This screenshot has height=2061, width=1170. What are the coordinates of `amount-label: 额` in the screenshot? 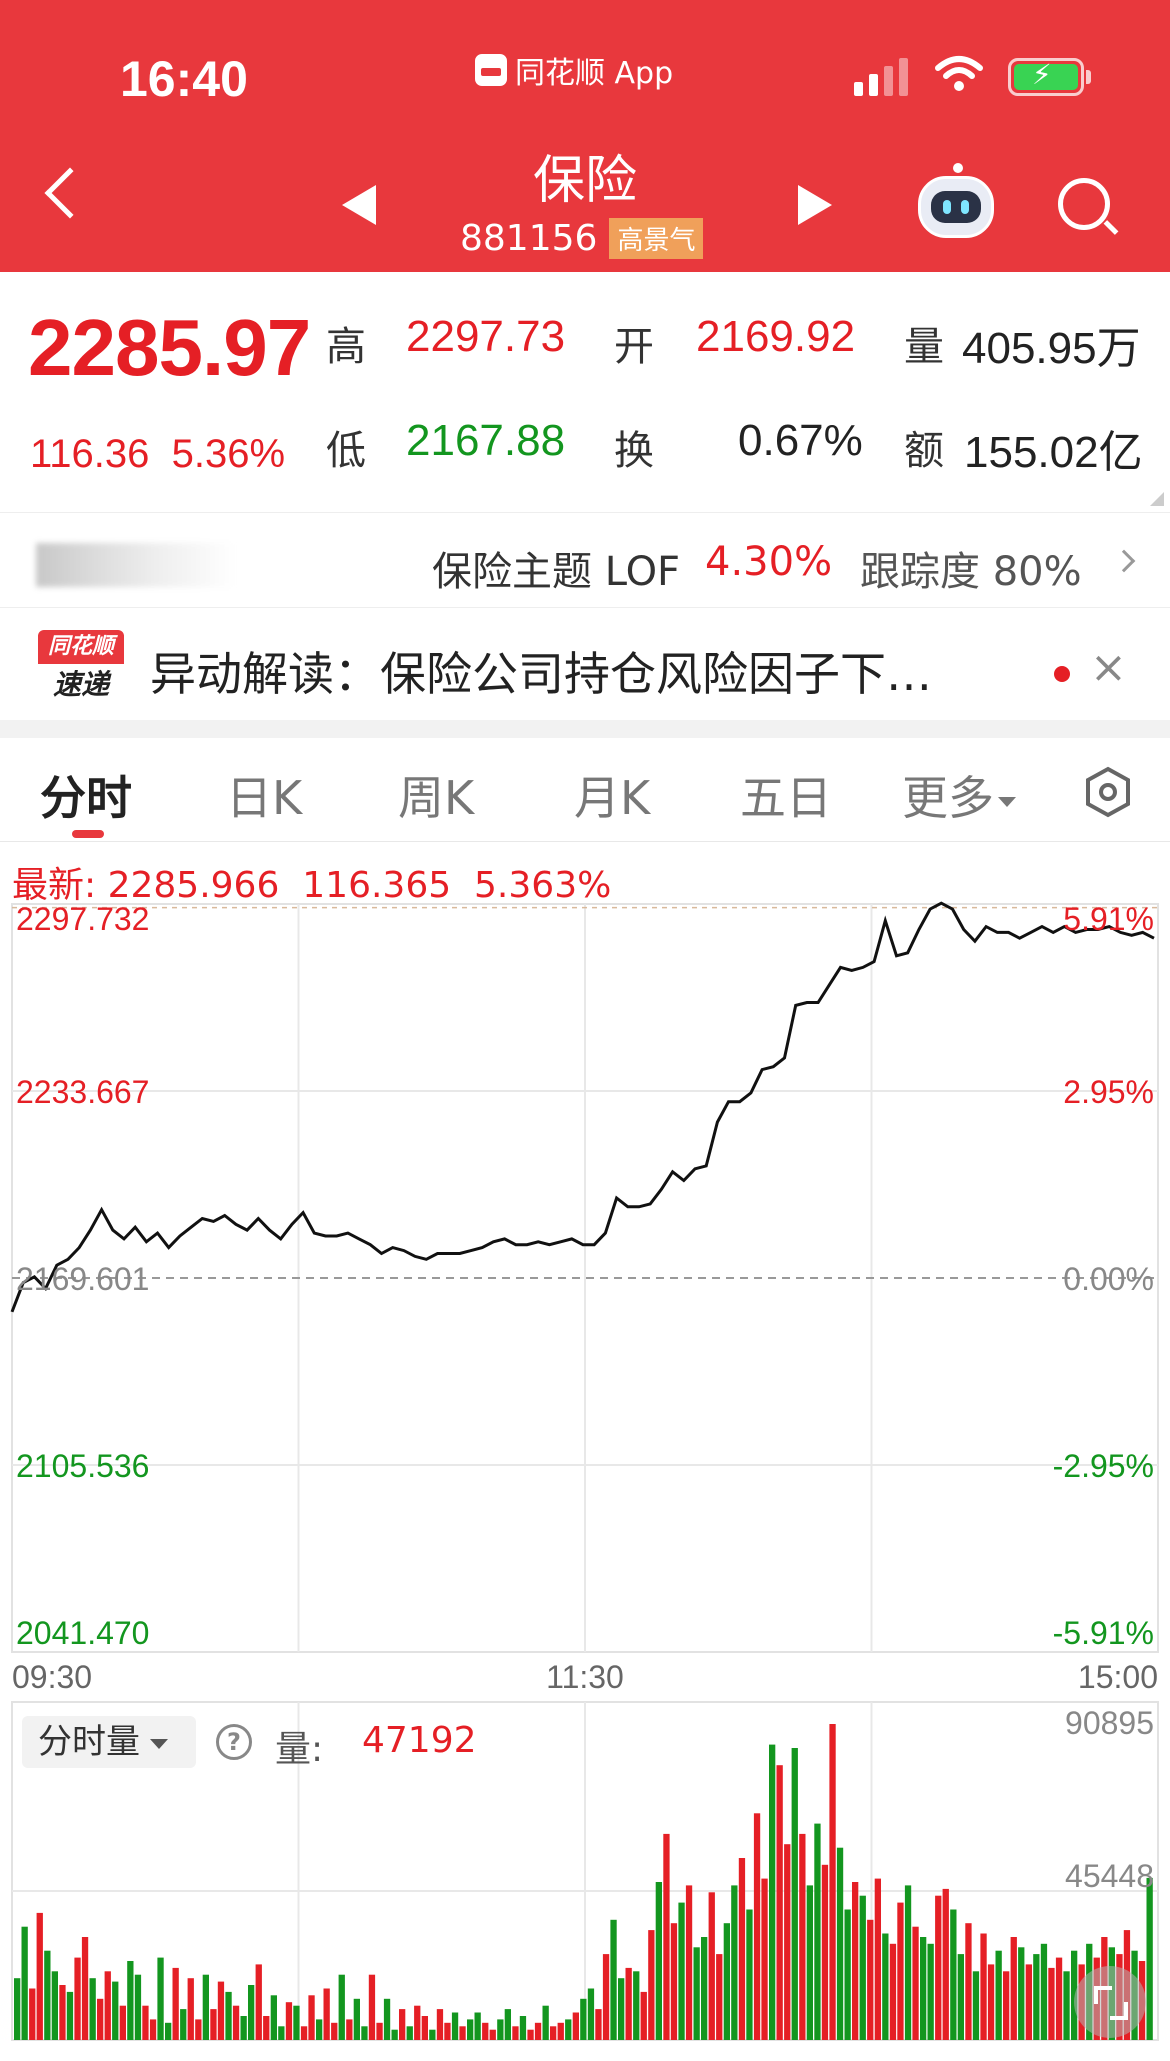 It's located at (924, 451).